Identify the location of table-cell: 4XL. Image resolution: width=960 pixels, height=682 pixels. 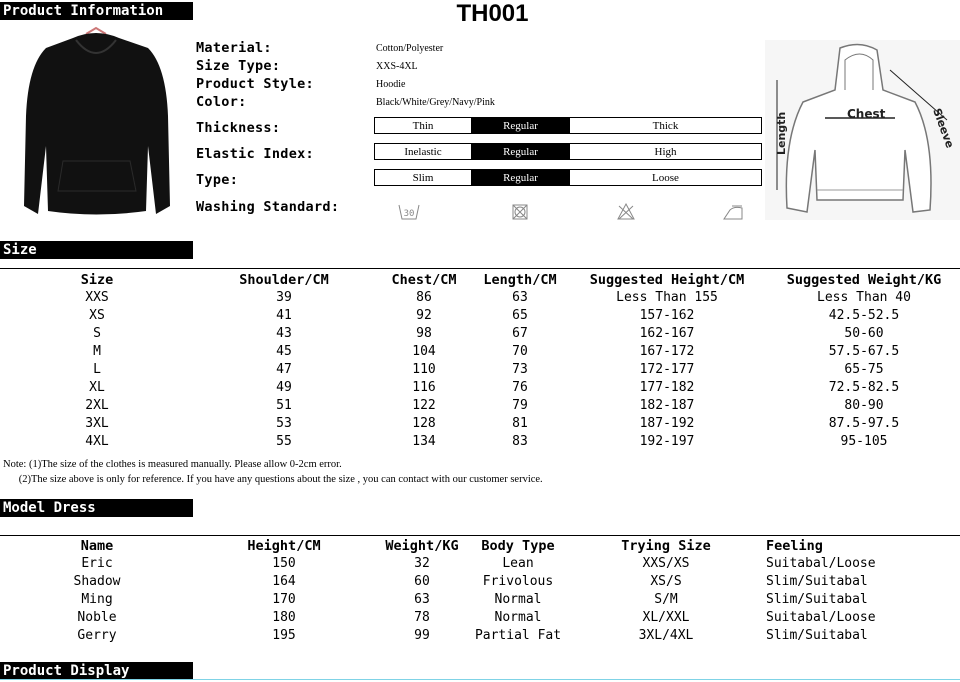
(97, 441).